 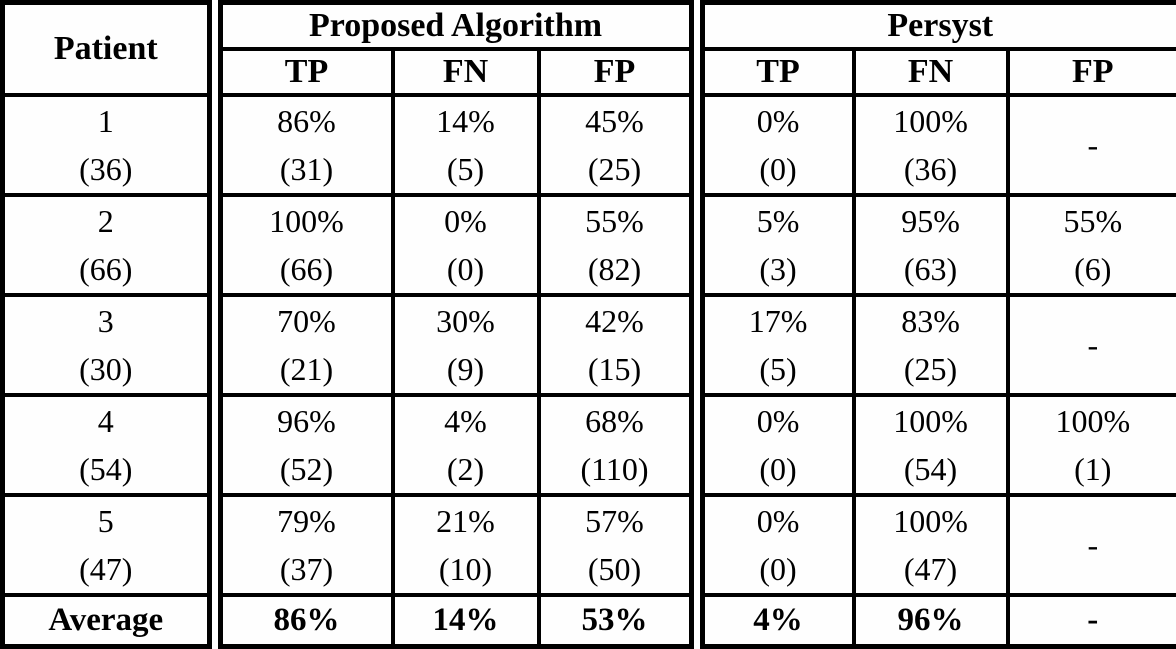 What do you see at coordinates (778, 321) in the screenshot?
I see `value-percent: 17%` at bounding box center [778, 321].